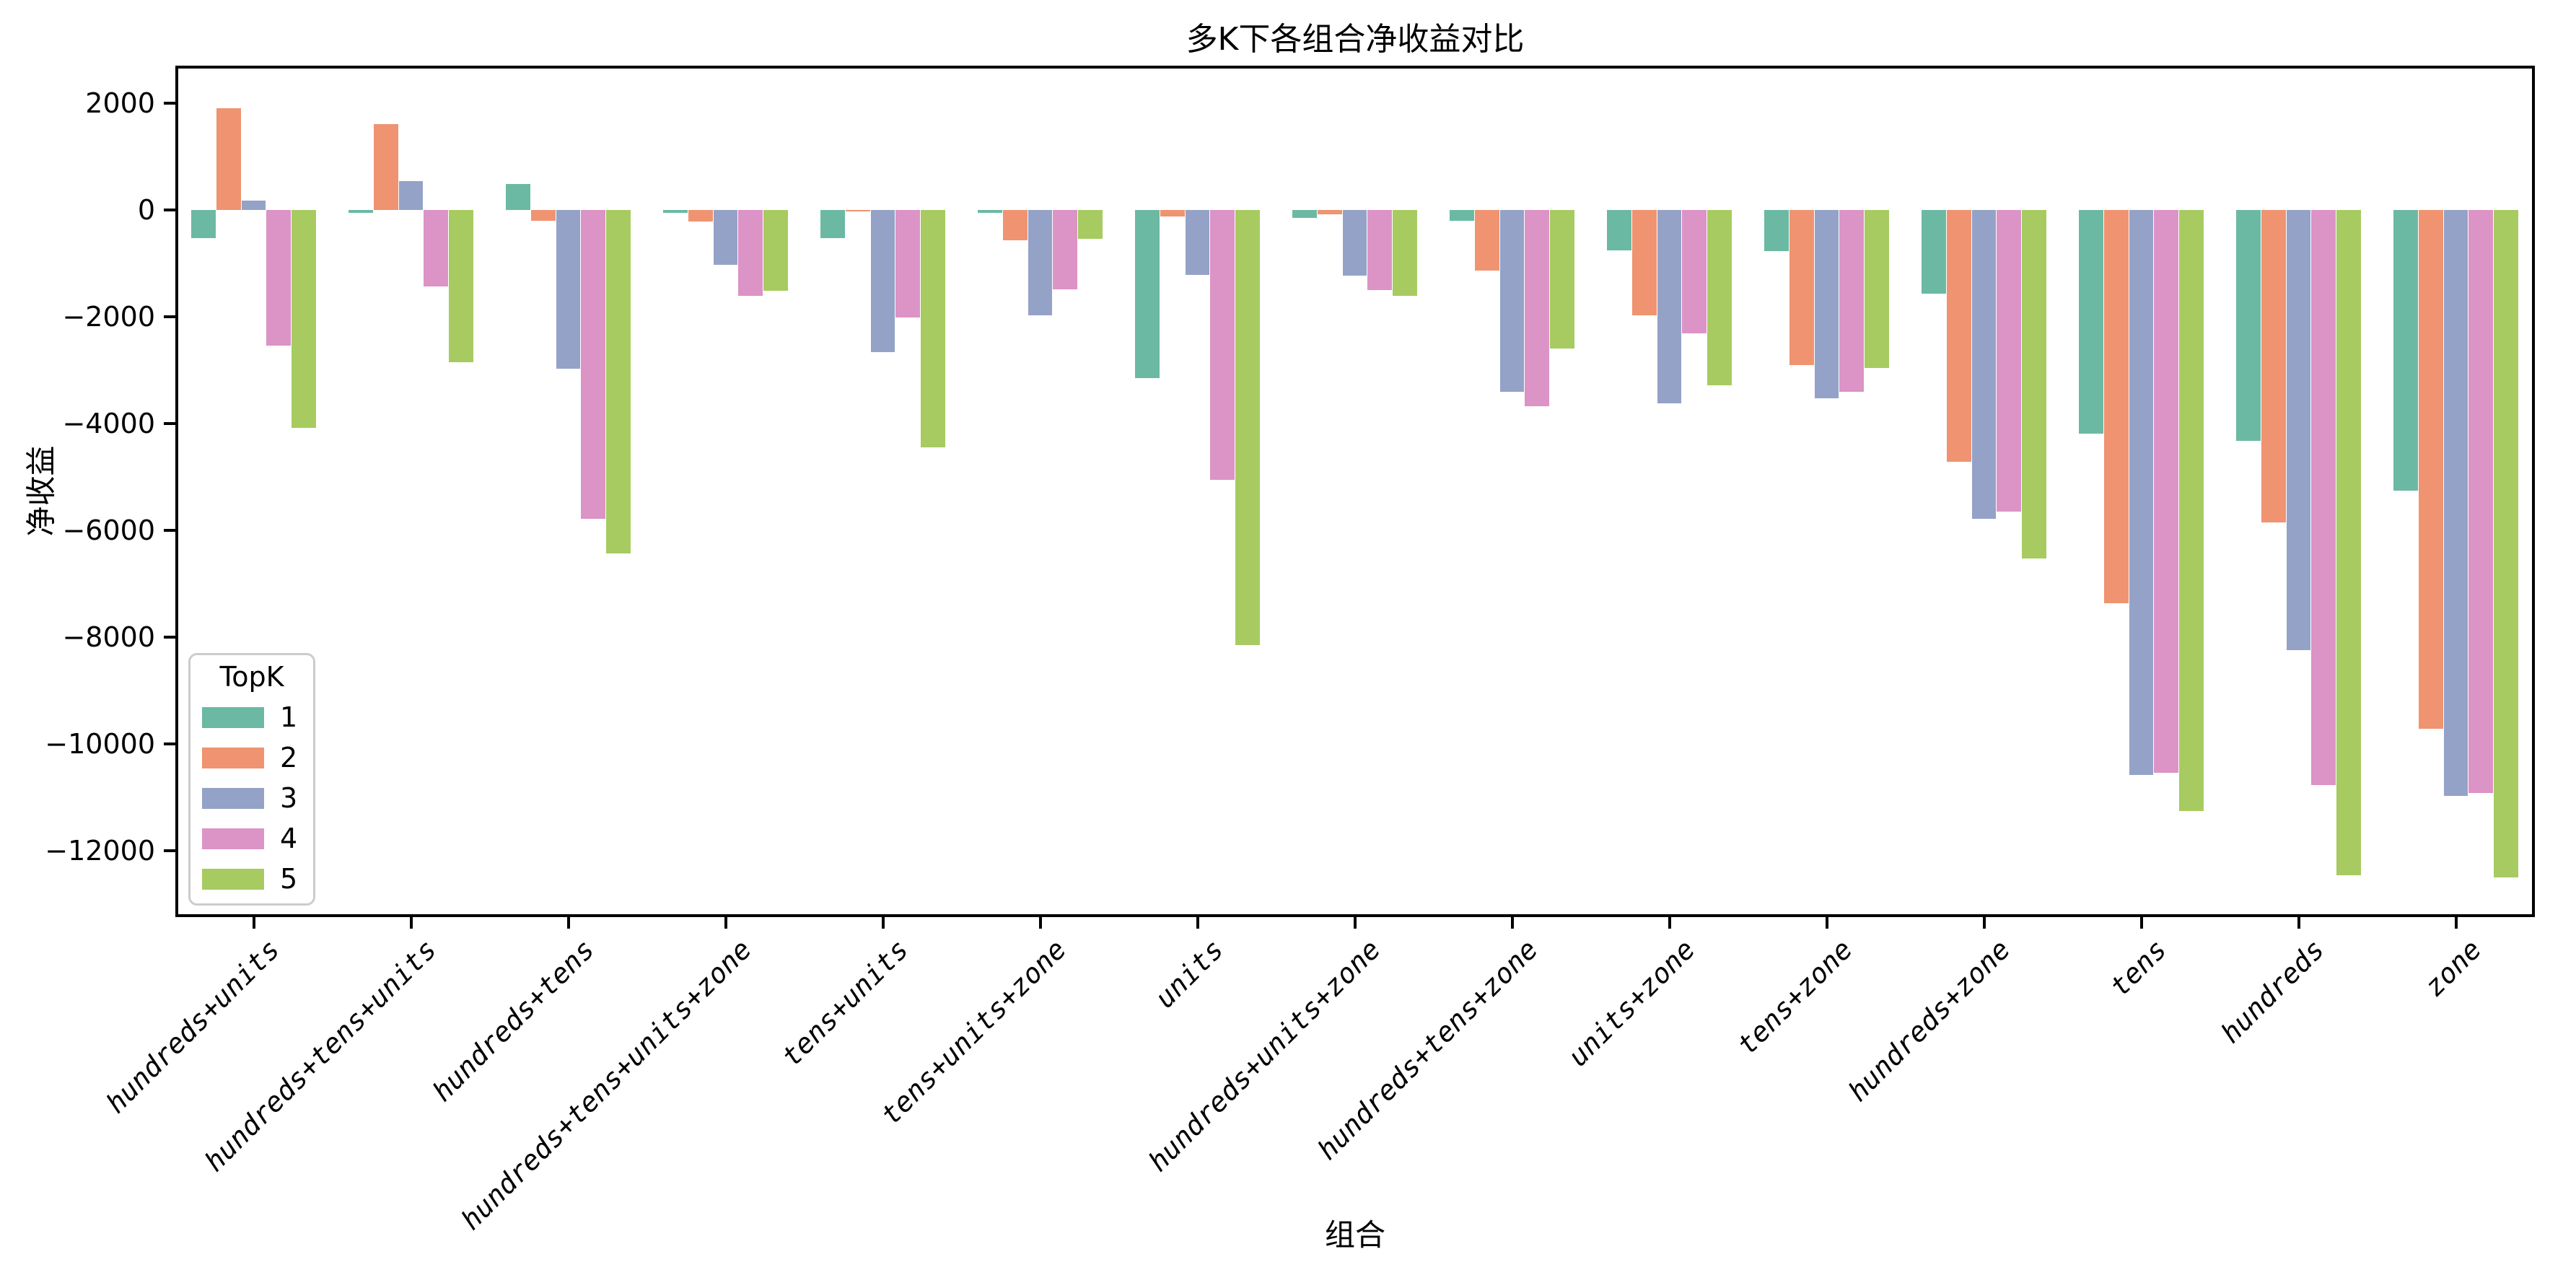  Describe the element at coordinates (1040, 262) in the screenshot. I see `bar-3-tens+units+zone` at that location.